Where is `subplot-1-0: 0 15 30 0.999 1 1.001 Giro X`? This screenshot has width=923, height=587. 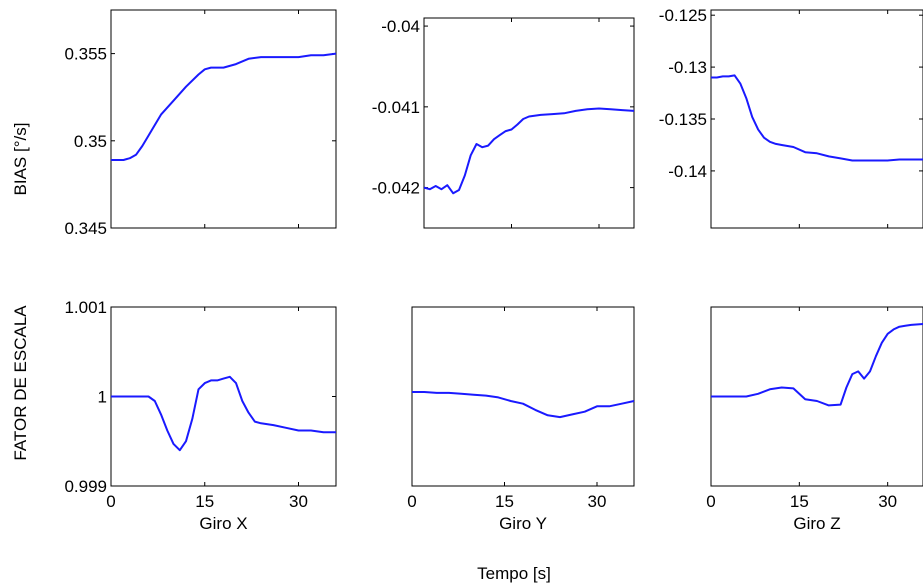
subplot-1-0: 0 15 30 0.999 1 1.001 Giro X is located at coordinates (200, 415).